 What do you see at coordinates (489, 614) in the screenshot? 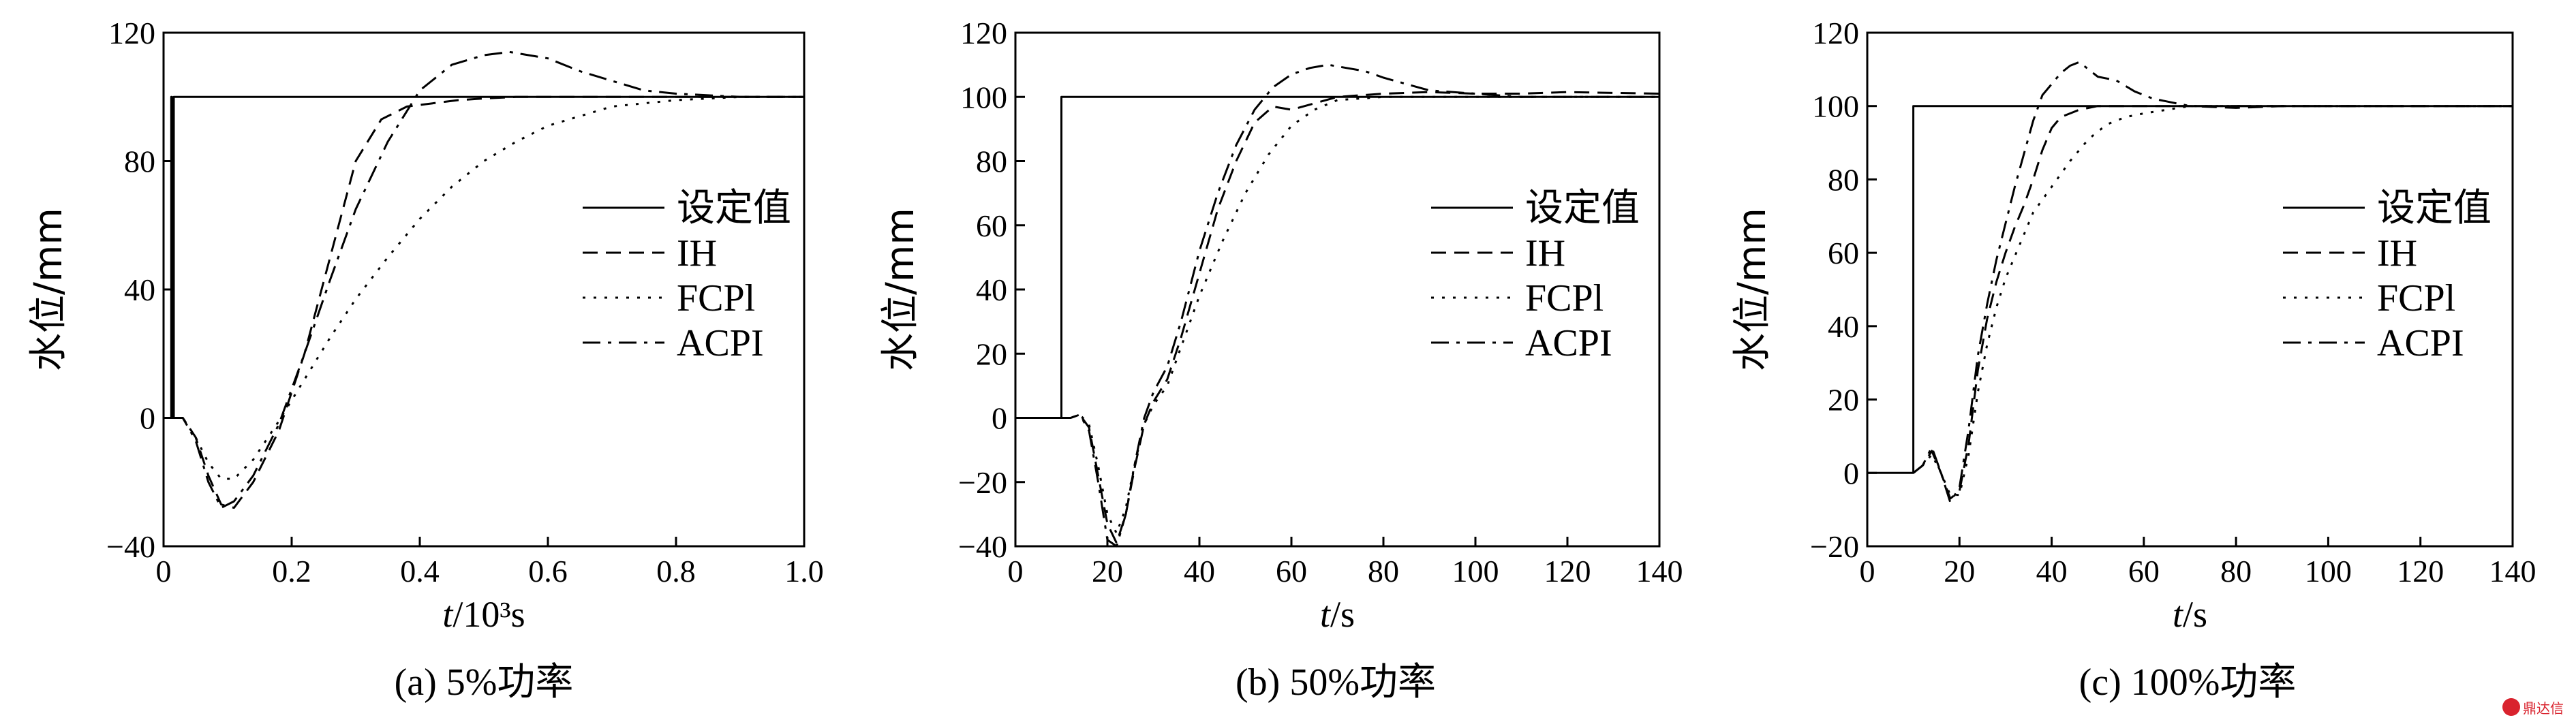
I see `x-axis-label-unit: /10³s` at bounding box center [489, 614].